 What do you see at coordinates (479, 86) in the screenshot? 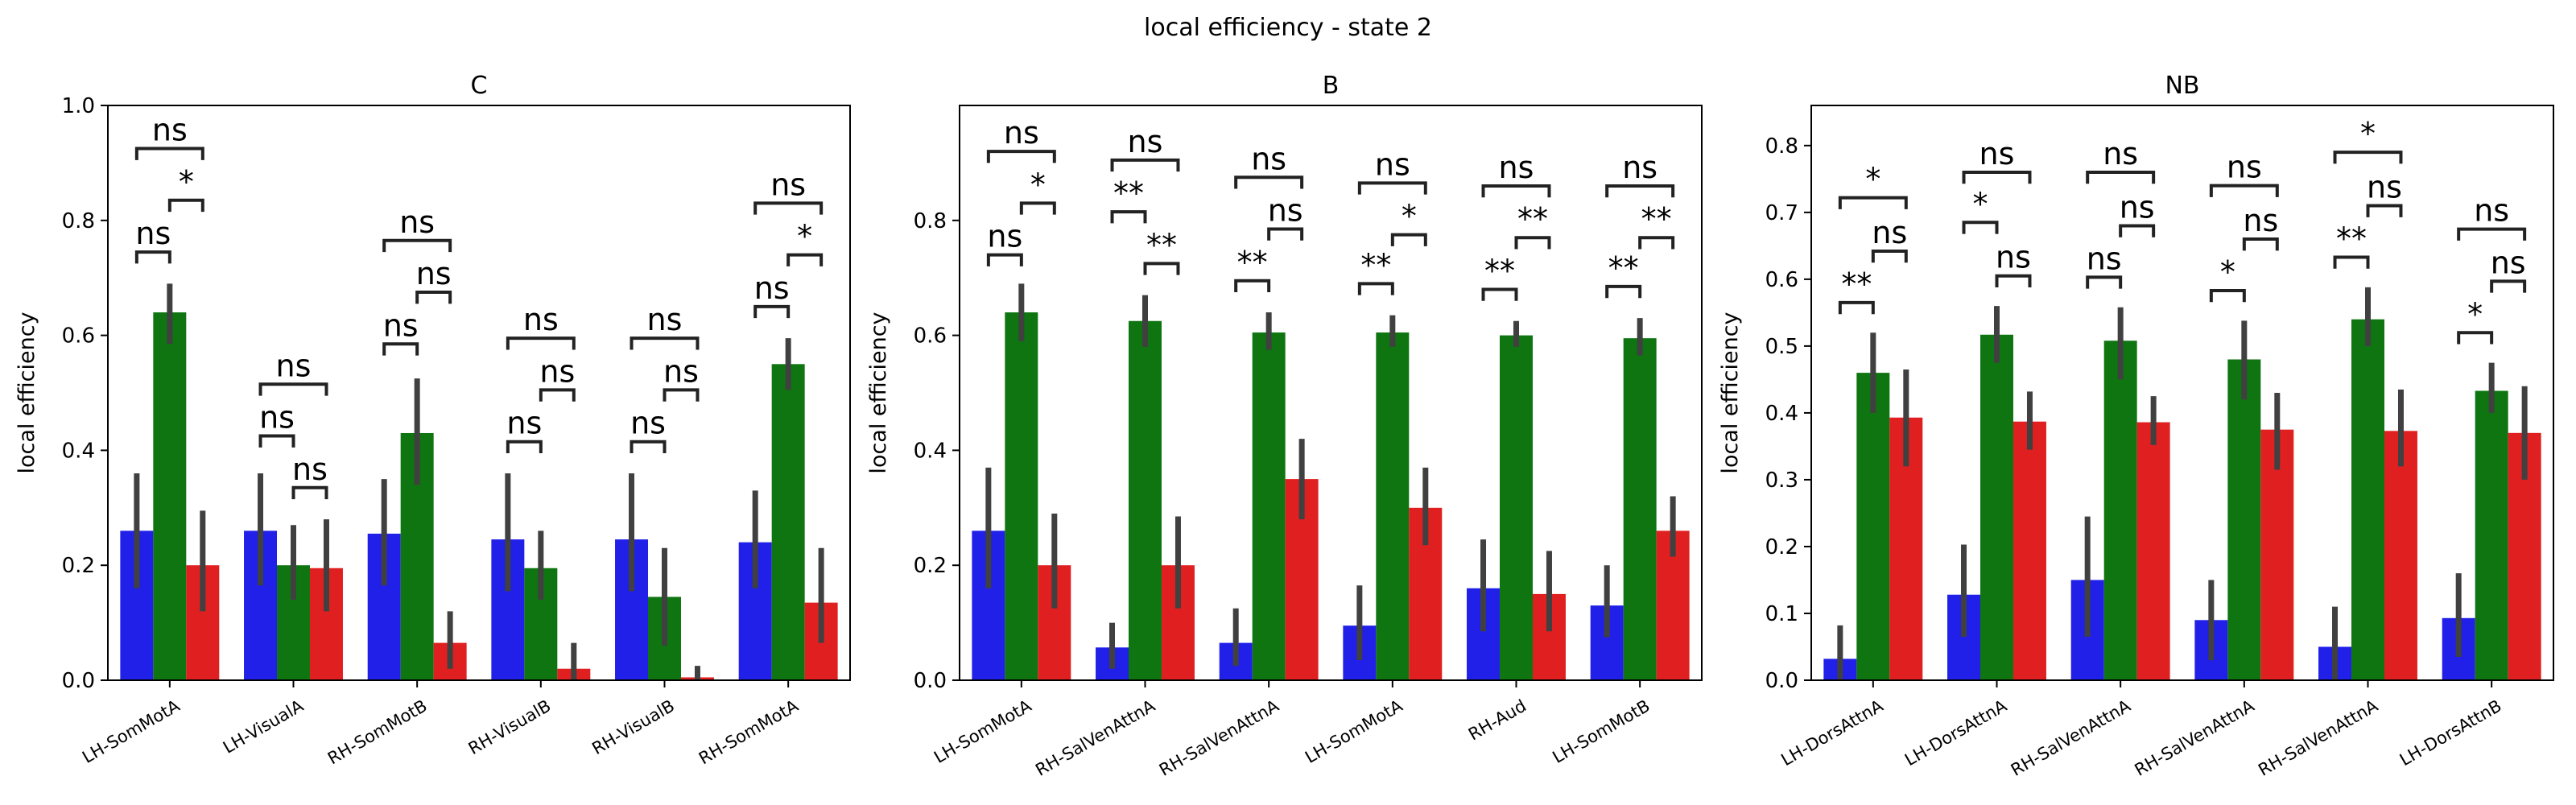
I see `panel-title: C` at bounding box center [479, 86].